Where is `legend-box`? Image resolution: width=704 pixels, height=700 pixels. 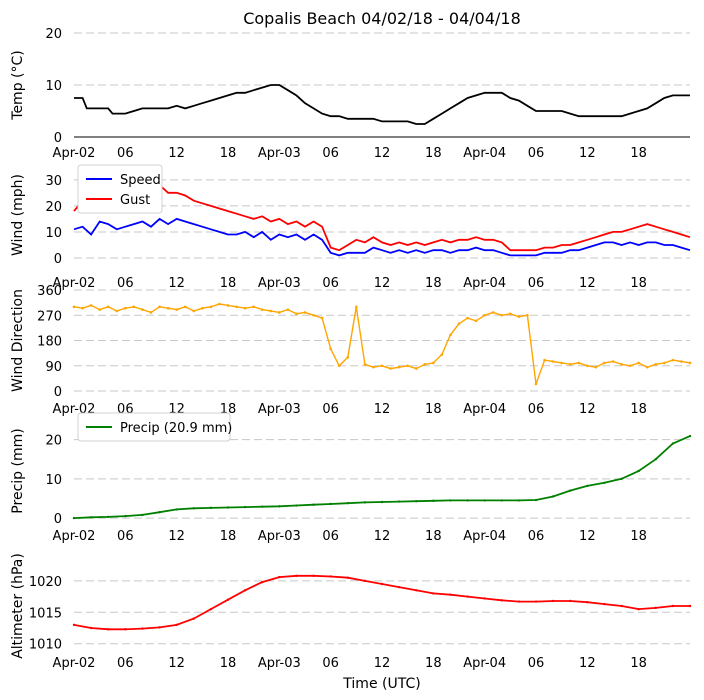
legend-box is located at coordinates (154, 427).